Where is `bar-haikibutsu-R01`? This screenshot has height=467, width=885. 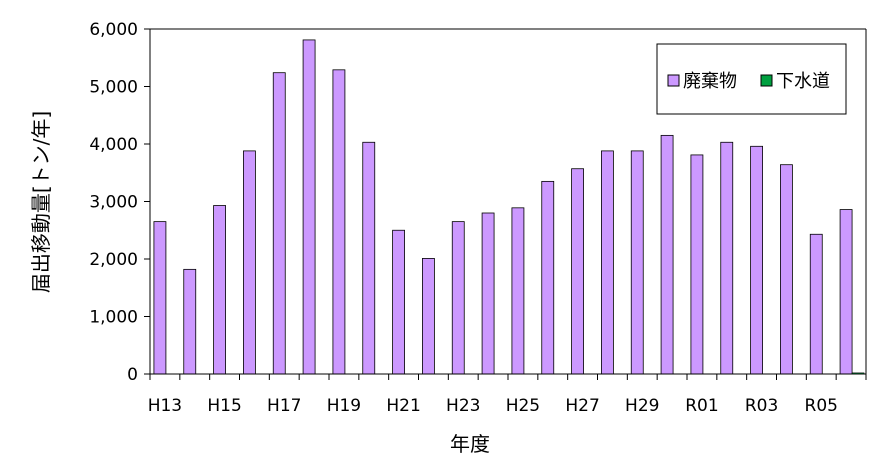
bar-haikibutsu-R01 is located at coordinates (697, 264).